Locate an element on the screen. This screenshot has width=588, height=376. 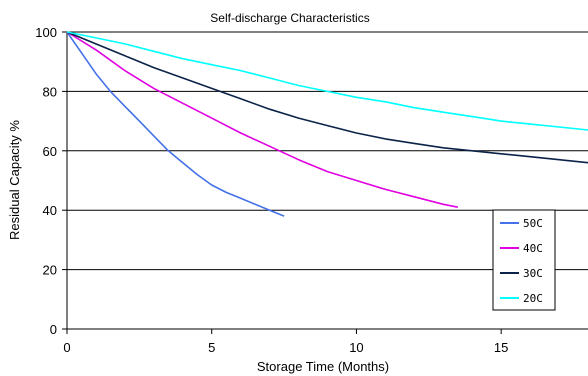
chart-title: Self-discharge Characteristics is located at coordinates (289, 18).